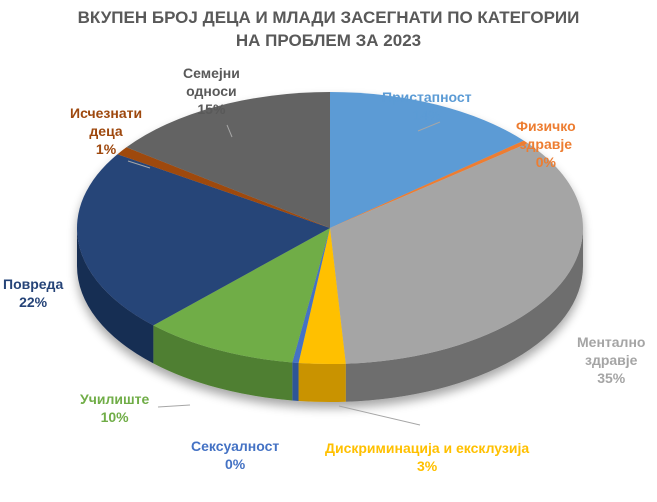  What do you see at coordinates (211, 73) in the screenshot?
I see `slice-label-text: Семејни` at bounding box center [211, 73].